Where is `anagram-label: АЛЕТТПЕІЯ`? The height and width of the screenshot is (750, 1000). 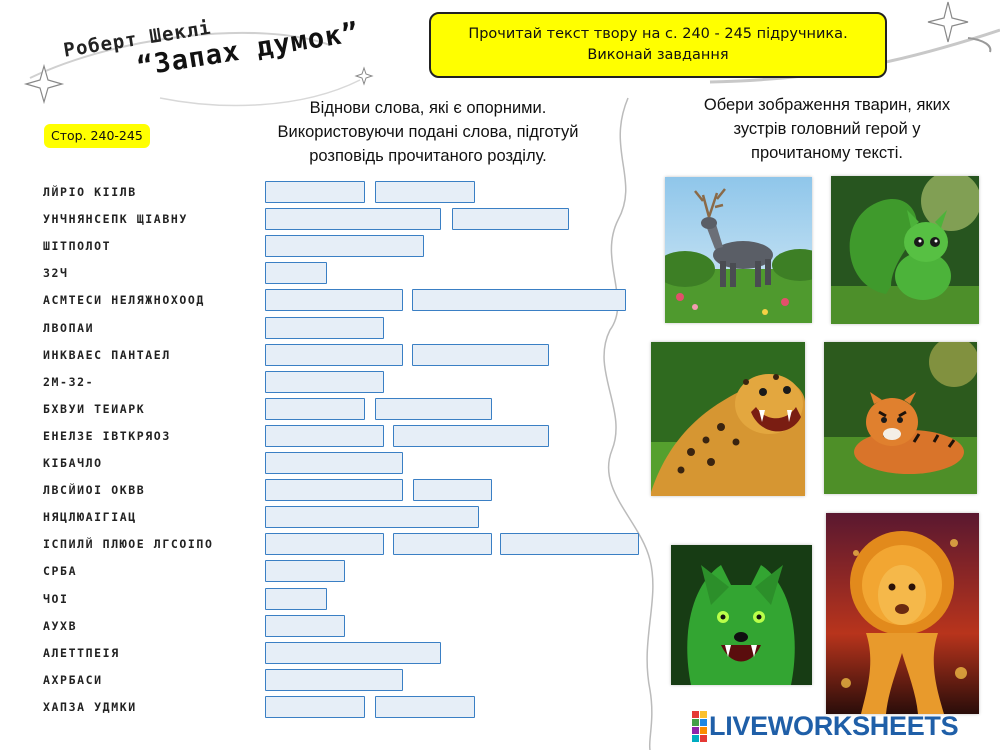 anagram-label: АЛЕТТПЕІЯ is located at coordinates (81, 653).